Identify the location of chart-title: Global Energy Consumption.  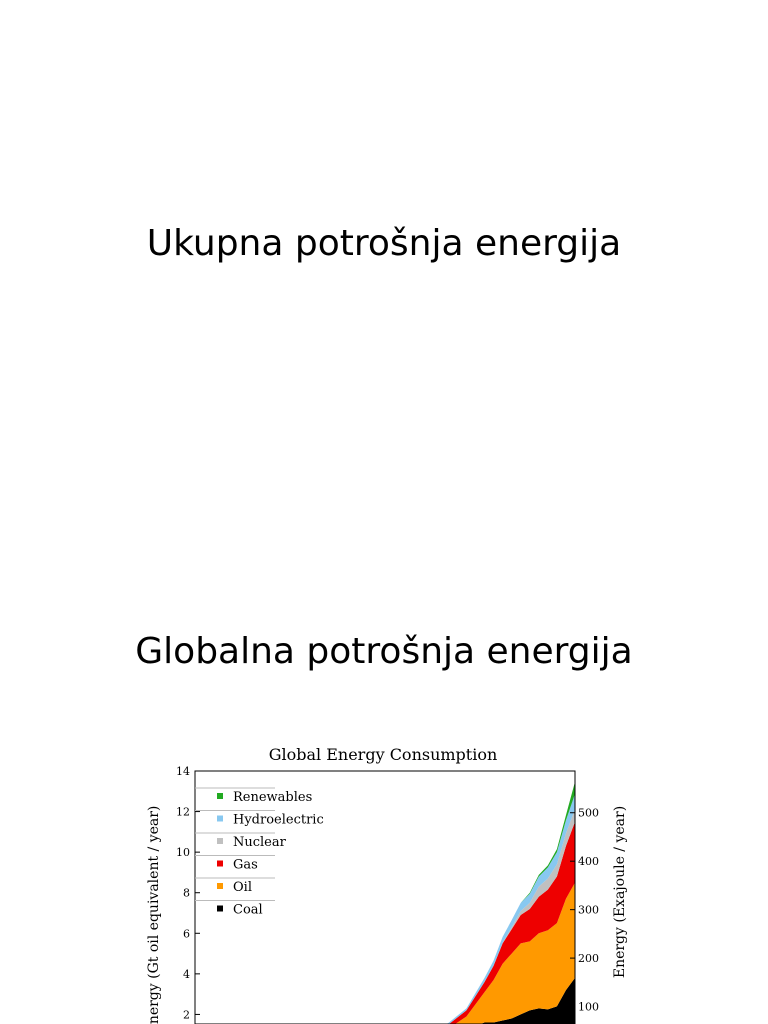
(383, 754).